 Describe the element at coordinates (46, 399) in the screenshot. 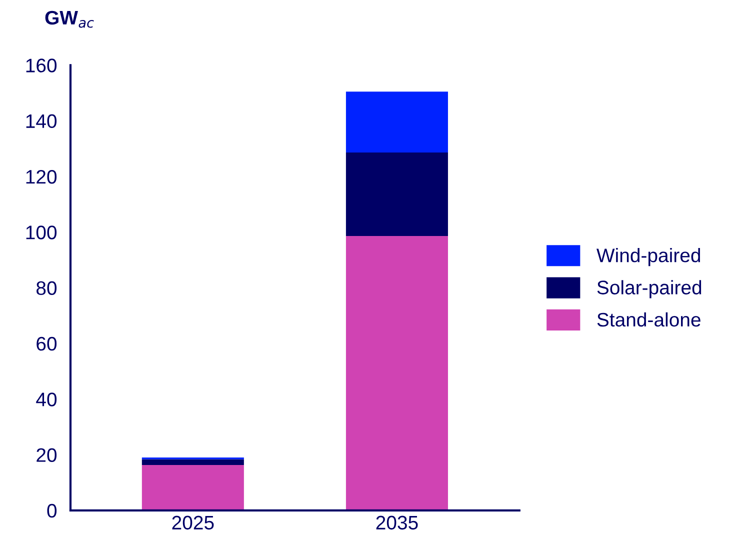

I see `y-tick-label: 40` at that location.